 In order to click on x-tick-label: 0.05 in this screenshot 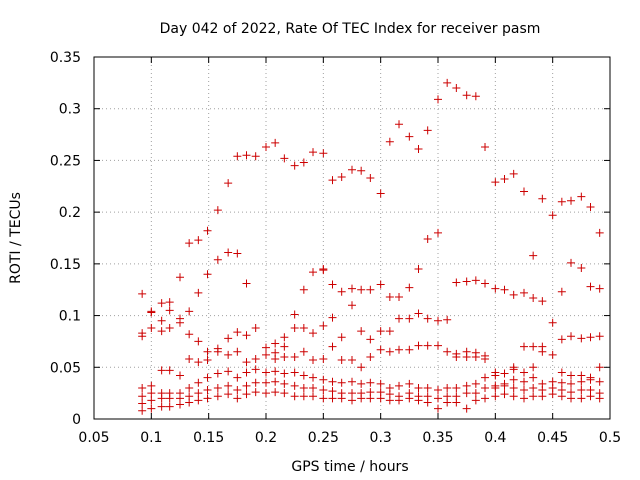, I will do `click(93, 438)`.